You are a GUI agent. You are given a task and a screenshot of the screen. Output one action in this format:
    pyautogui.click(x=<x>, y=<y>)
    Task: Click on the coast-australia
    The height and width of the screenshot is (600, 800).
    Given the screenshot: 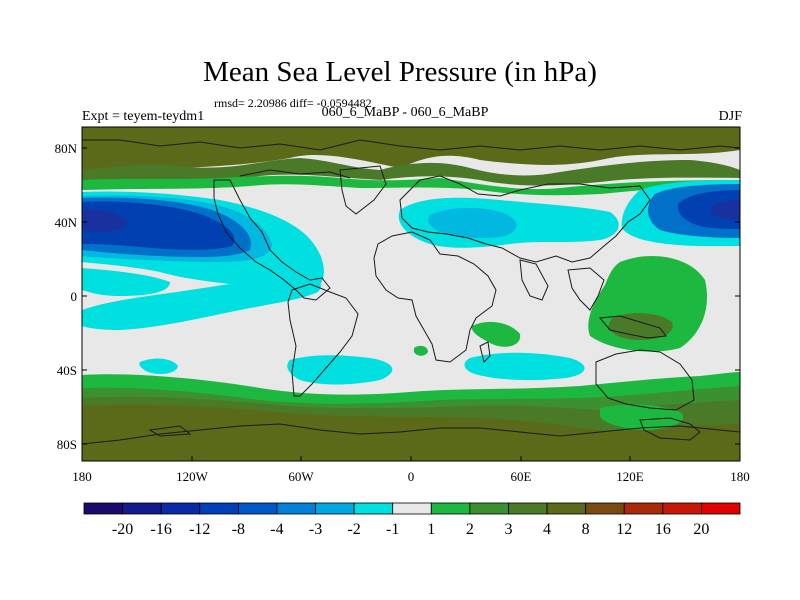 What is the action you would take?
    pyautogui.click(x=645, y=380)
    